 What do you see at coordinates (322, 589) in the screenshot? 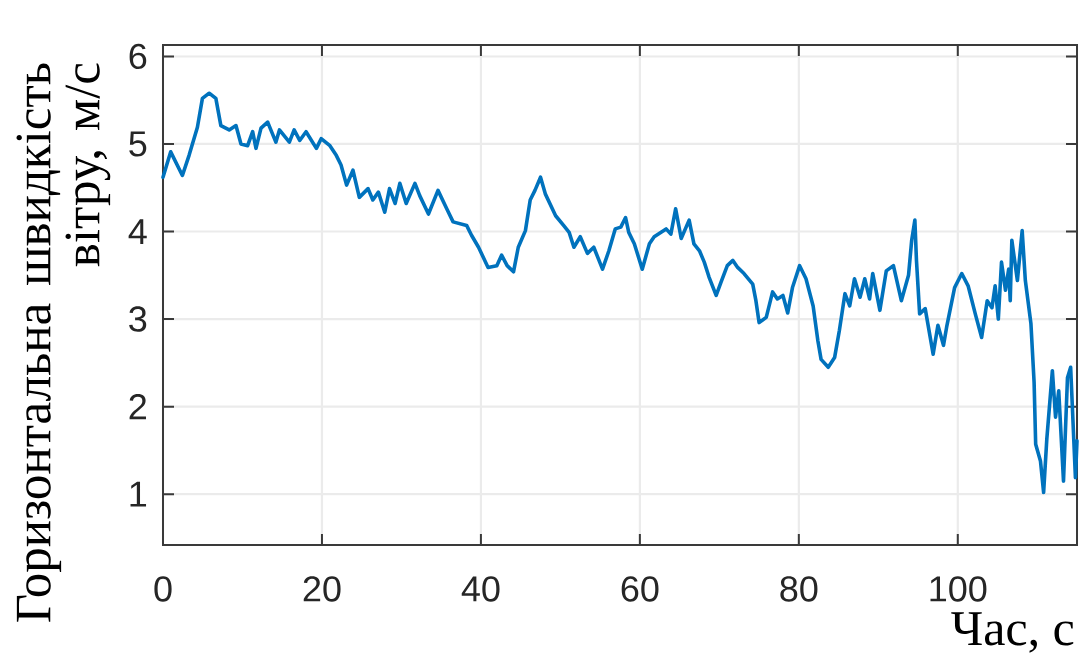
I see `x-tick-label: 20` at bounding box center [322, 589].